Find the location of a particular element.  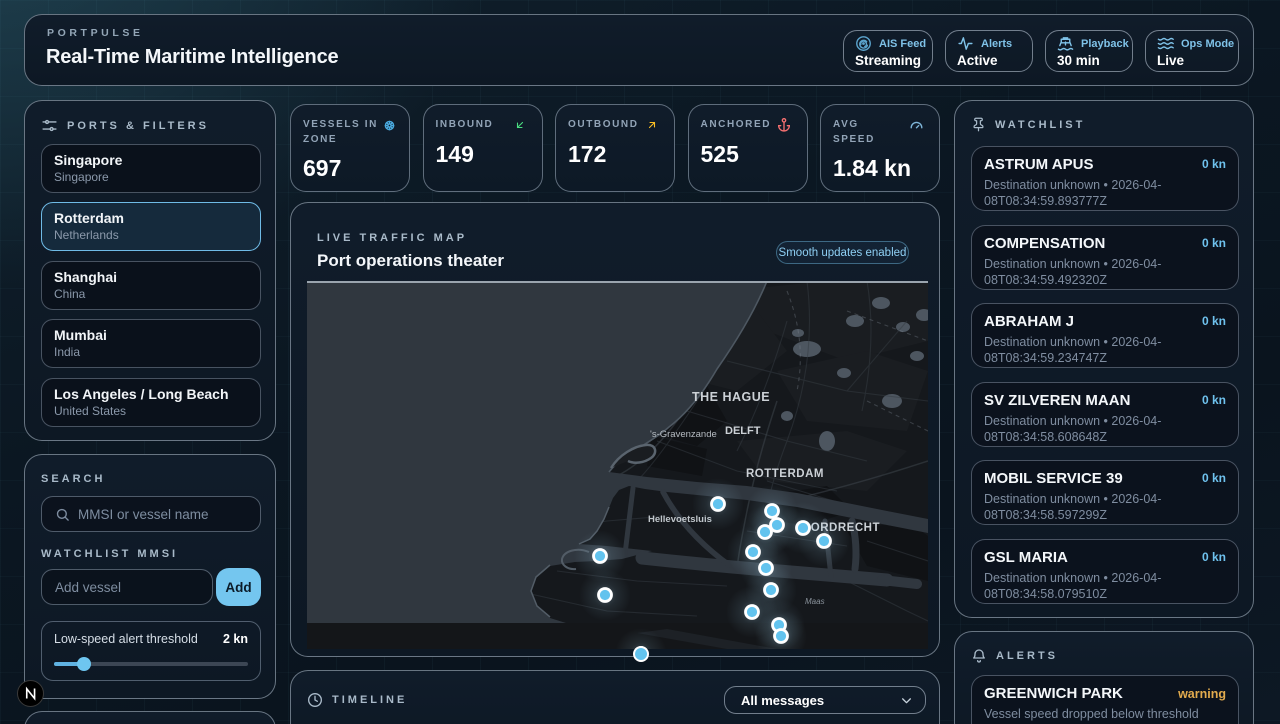

svg-text: ROTTERDAM is located at coordinates (785, 474).